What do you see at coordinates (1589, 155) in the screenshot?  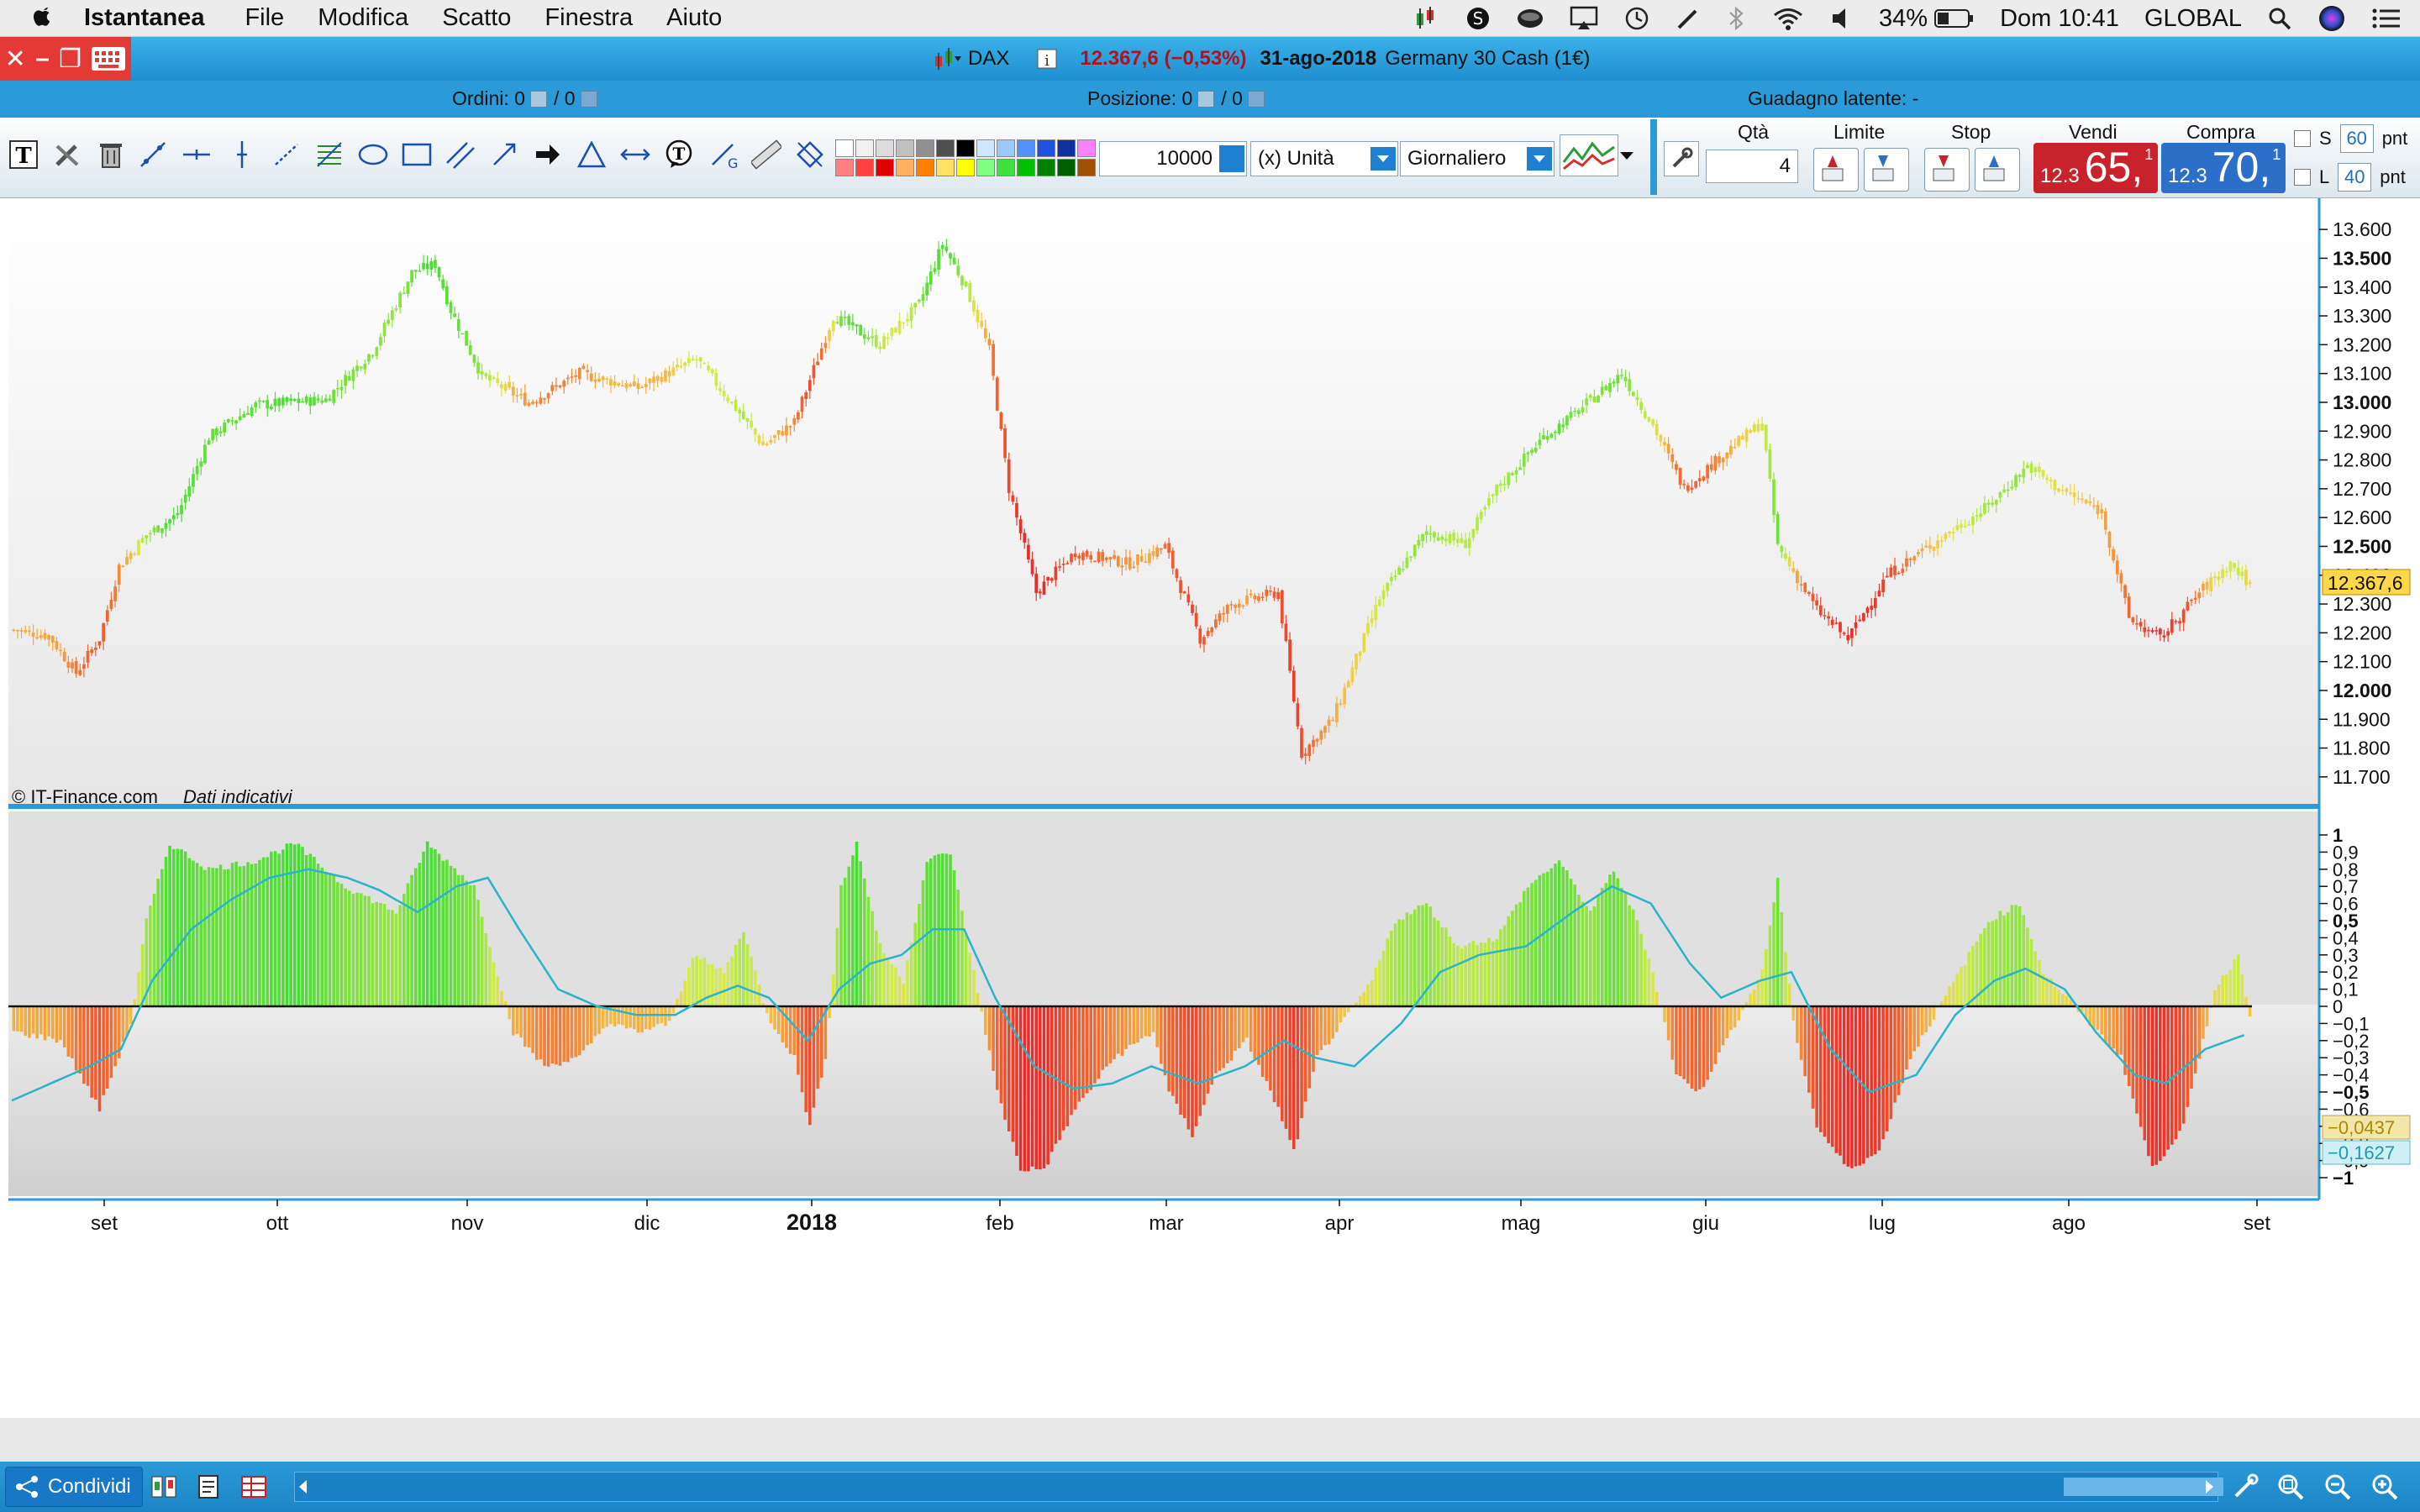 I see `indicators-icon` at bounding box center [1589, 155].